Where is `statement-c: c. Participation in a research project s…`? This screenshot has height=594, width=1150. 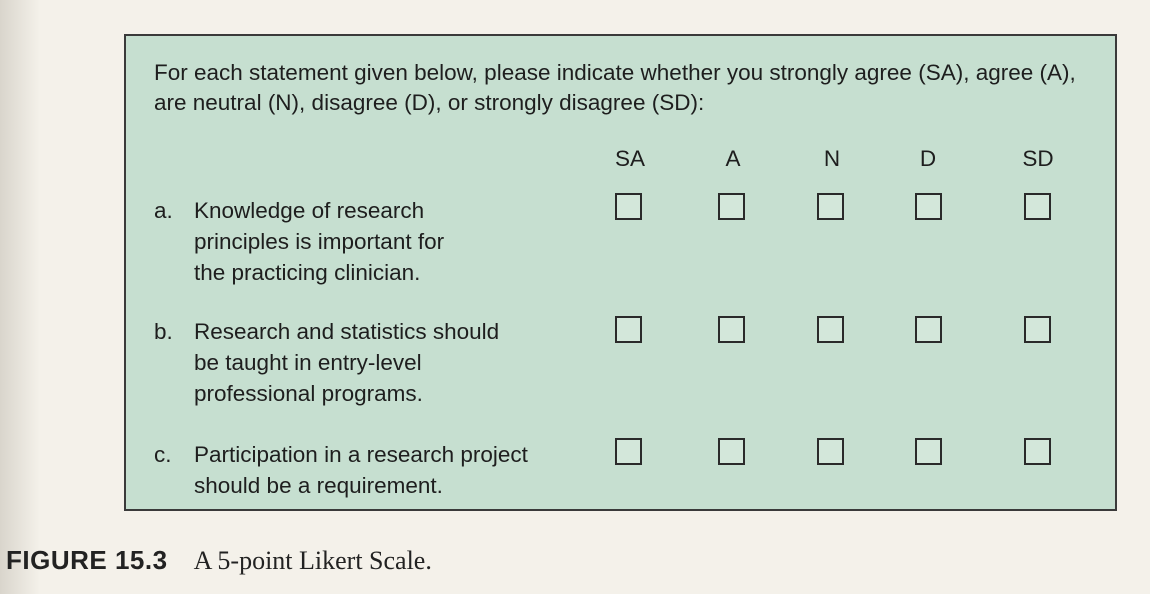 statement-c: c. Participation in a research project s… is located at coordinates (364, 470).